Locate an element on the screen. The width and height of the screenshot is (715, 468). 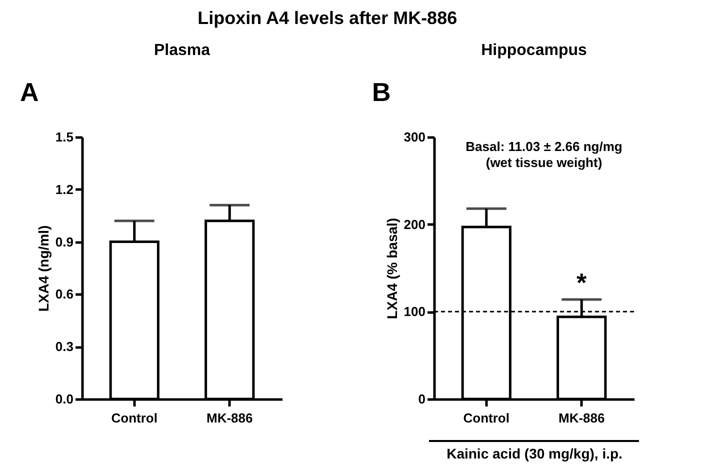
y-tick-label: 100 is located at coordinates (415, 312).